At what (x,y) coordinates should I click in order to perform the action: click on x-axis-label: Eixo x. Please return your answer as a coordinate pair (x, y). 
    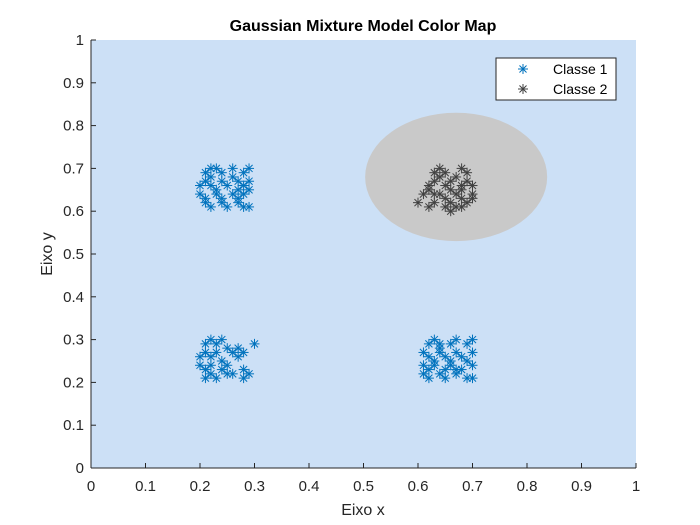
    Looking at the image, I should click on (363, 510).